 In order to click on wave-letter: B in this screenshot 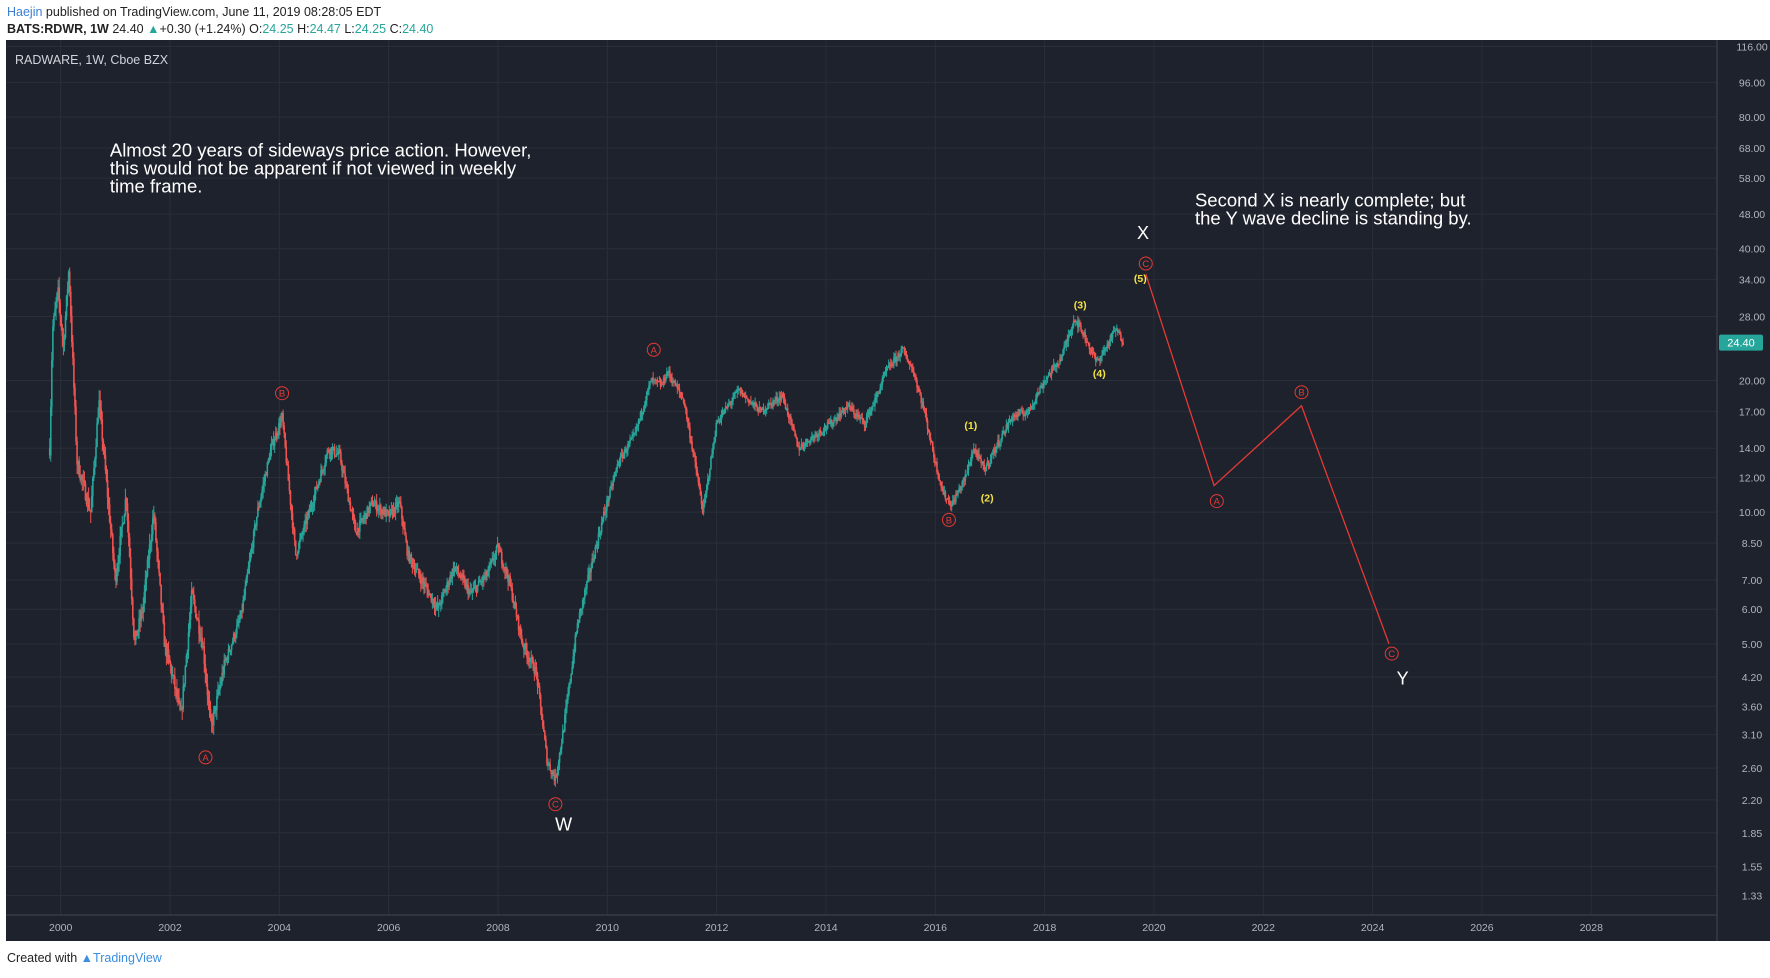, I will do `click(1301, 393)`.